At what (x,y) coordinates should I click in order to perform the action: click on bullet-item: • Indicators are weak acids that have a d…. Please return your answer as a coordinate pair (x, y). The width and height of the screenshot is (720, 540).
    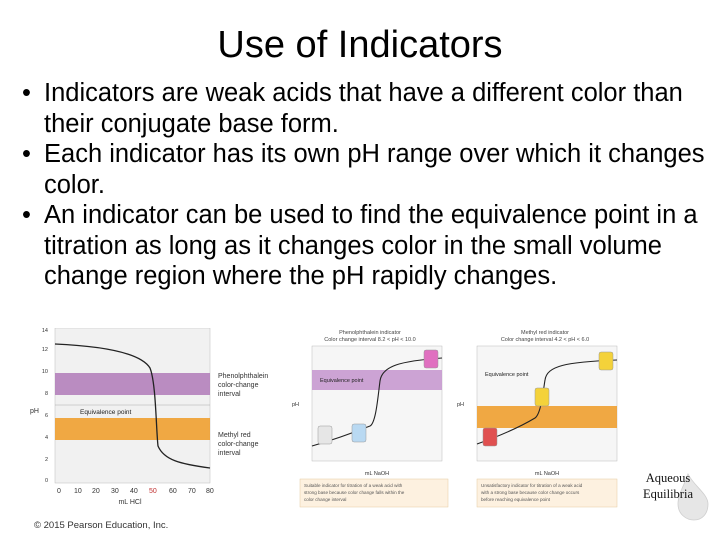
    Looking at the image, I should click on (367, 108).